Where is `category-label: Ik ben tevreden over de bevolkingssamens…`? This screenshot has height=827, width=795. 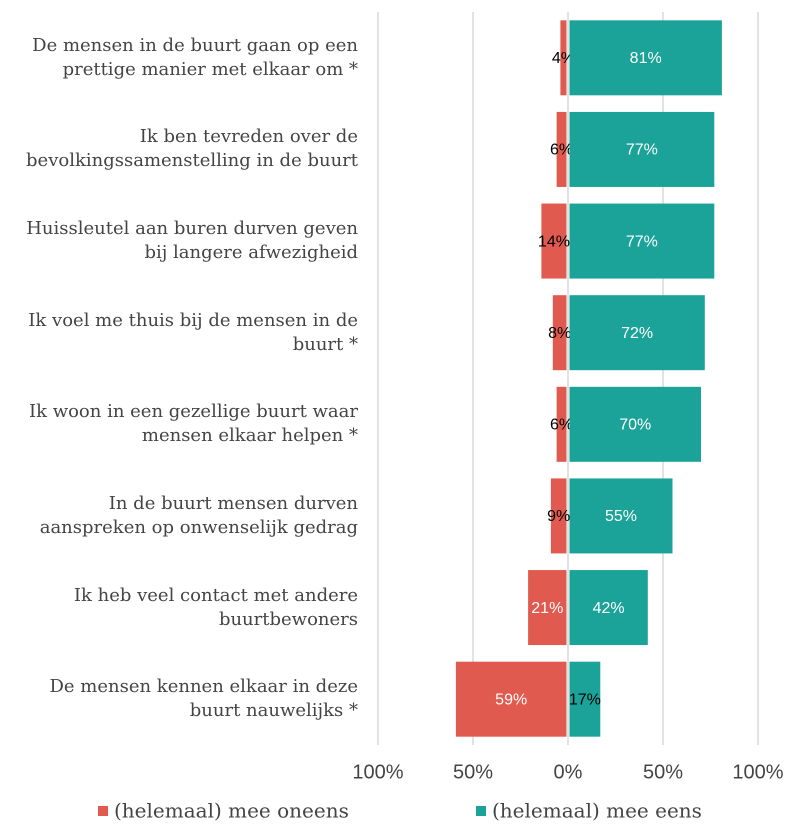 category-label: Ik ben tevreden over de bevolkingssamens… is located at coordinates (192, 149).